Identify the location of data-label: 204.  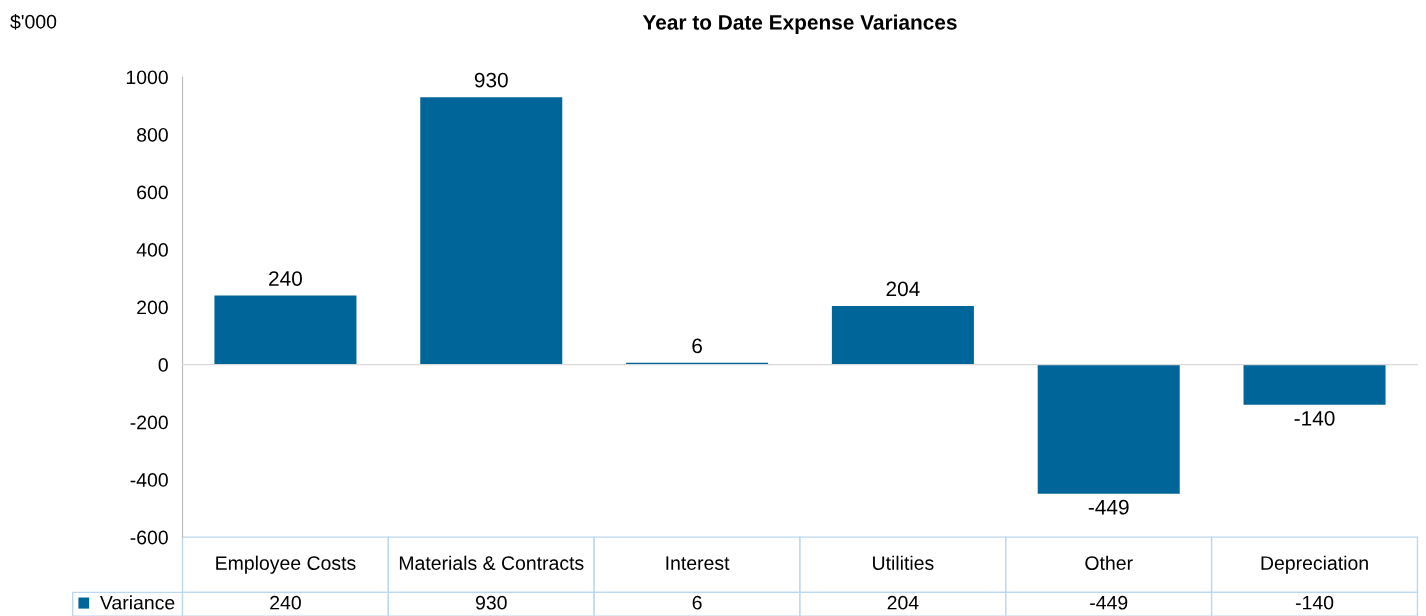
(903, 289).